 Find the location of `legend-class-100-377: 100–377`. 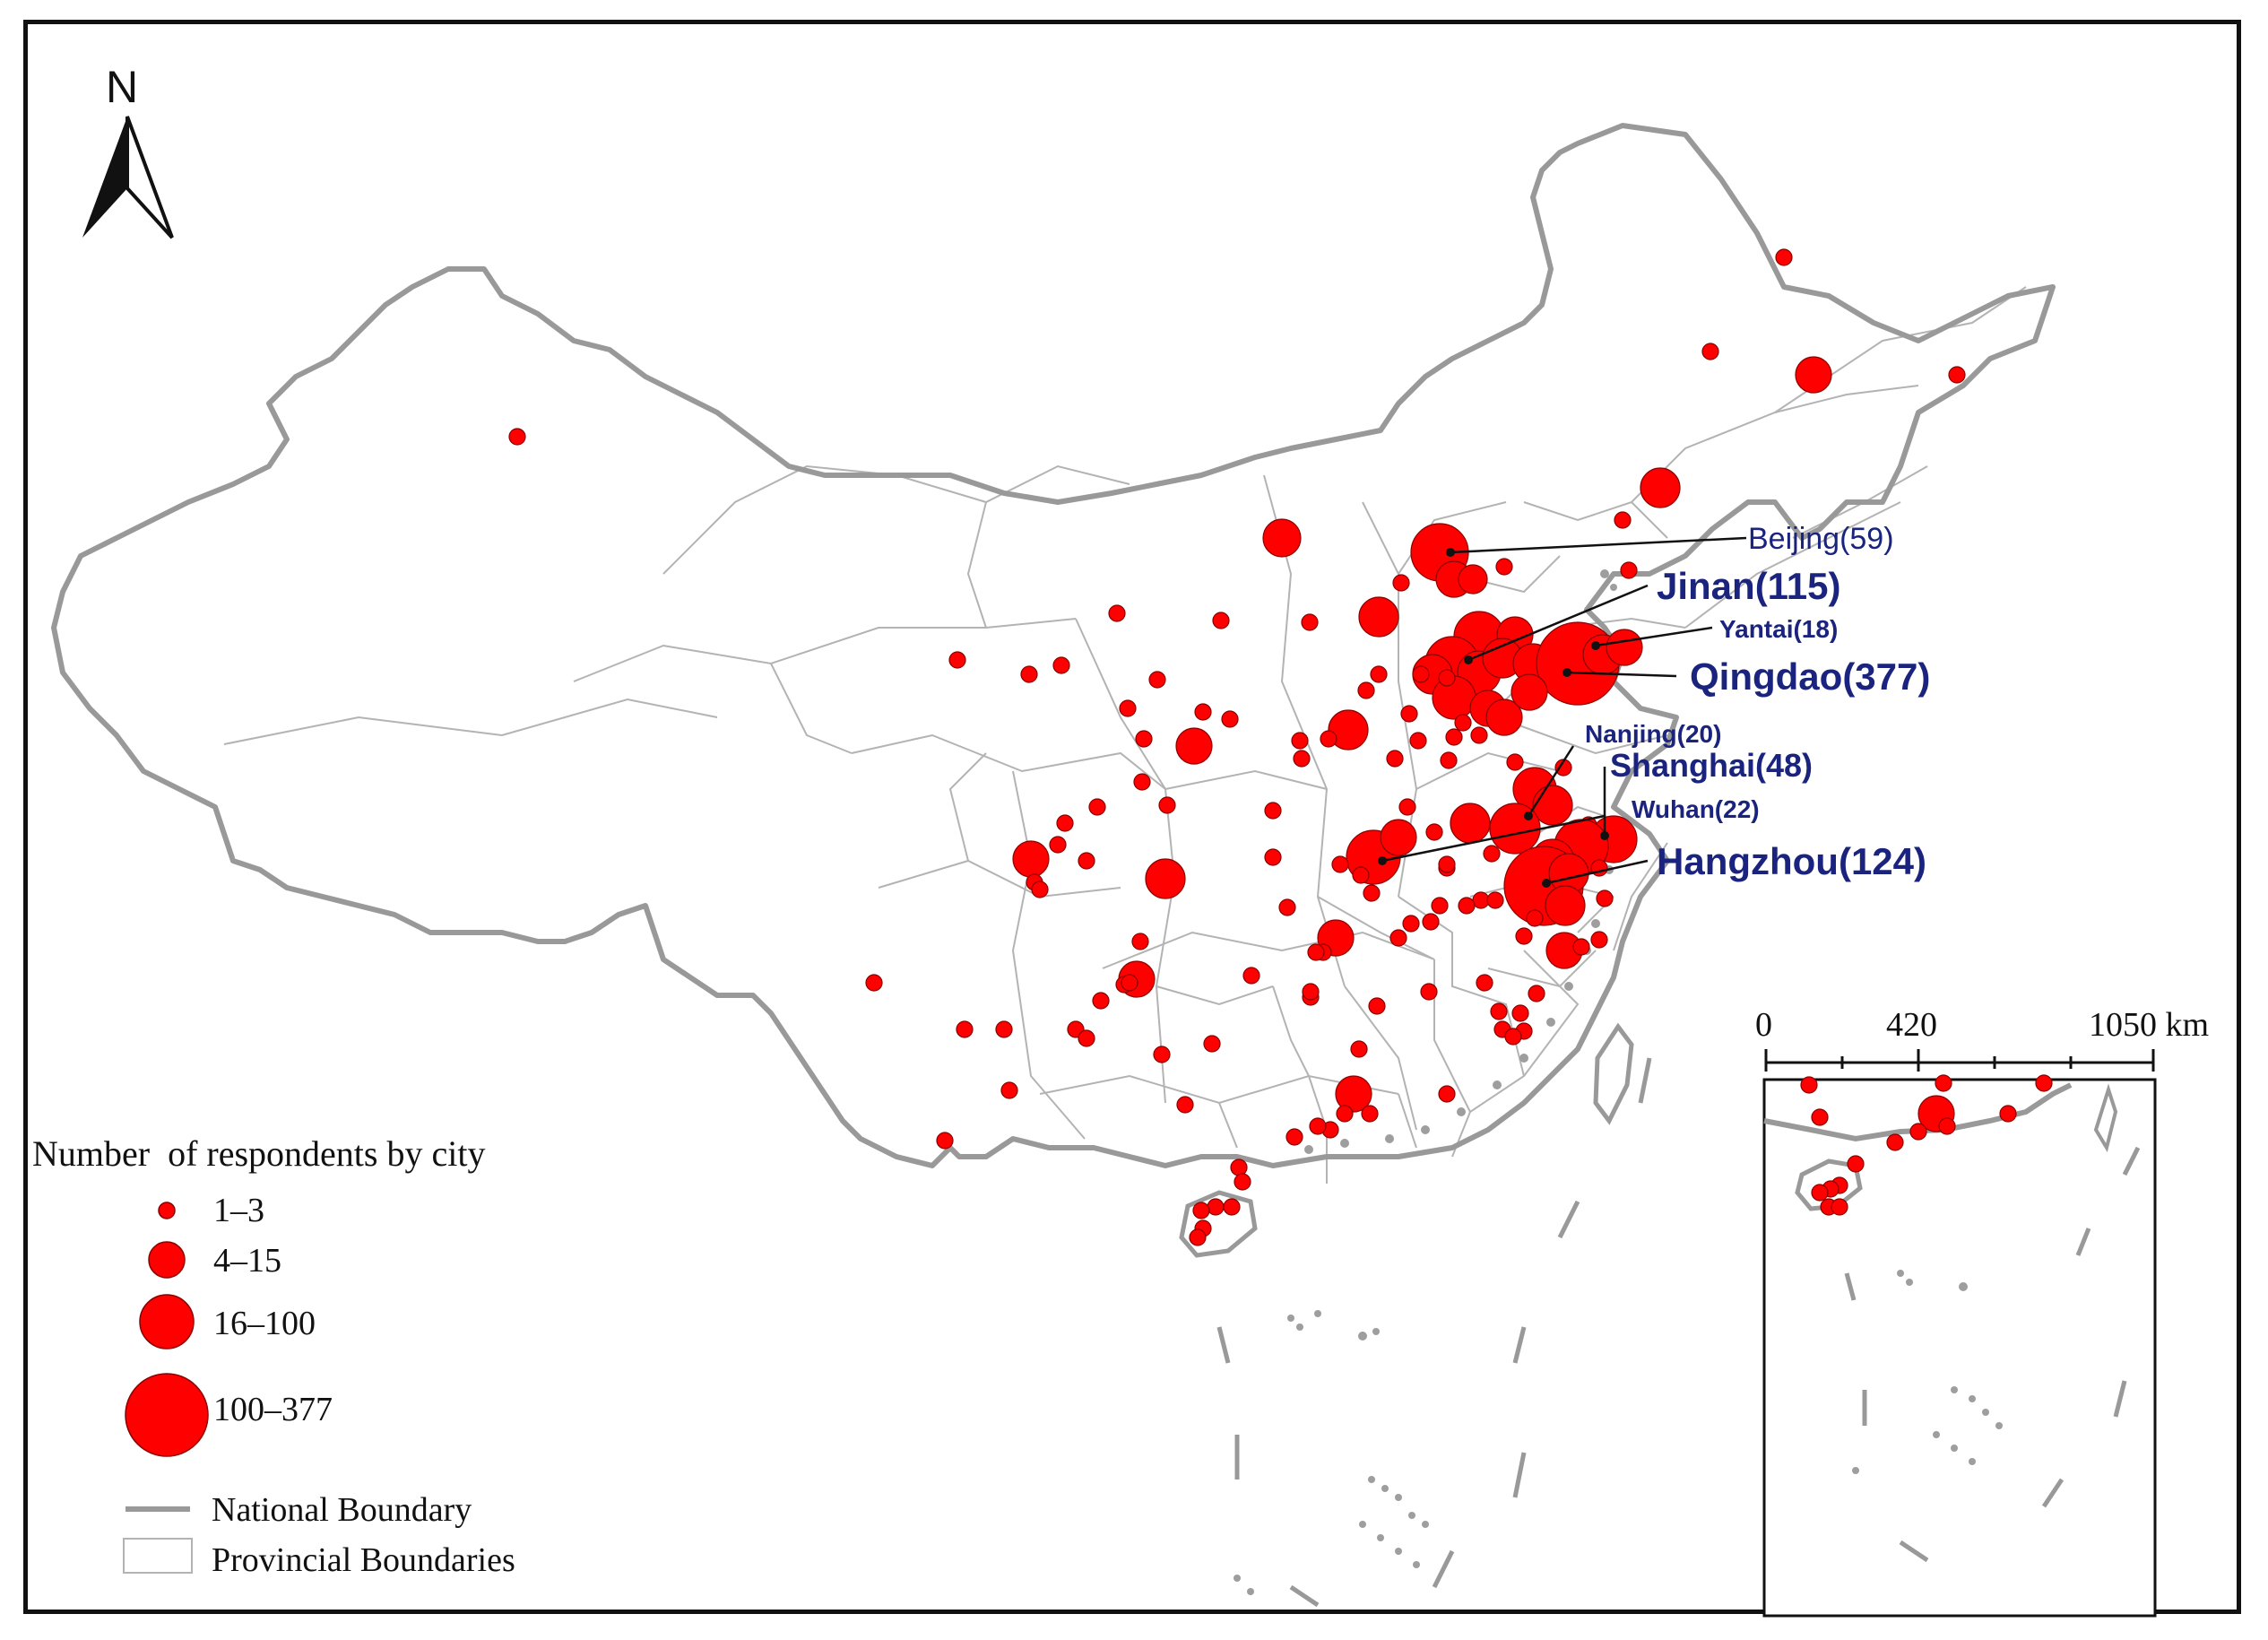

legend-class-100-377: 100–377 is located at coordinates (273, 1409).